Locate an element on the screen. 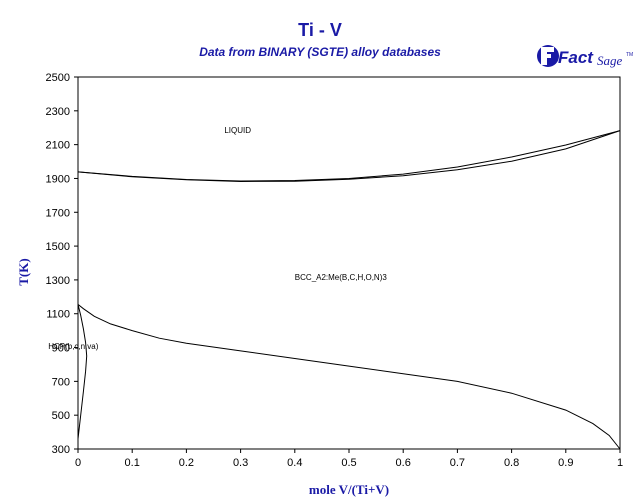  y-tick-label: 500 is located at coordinates (61, 416).